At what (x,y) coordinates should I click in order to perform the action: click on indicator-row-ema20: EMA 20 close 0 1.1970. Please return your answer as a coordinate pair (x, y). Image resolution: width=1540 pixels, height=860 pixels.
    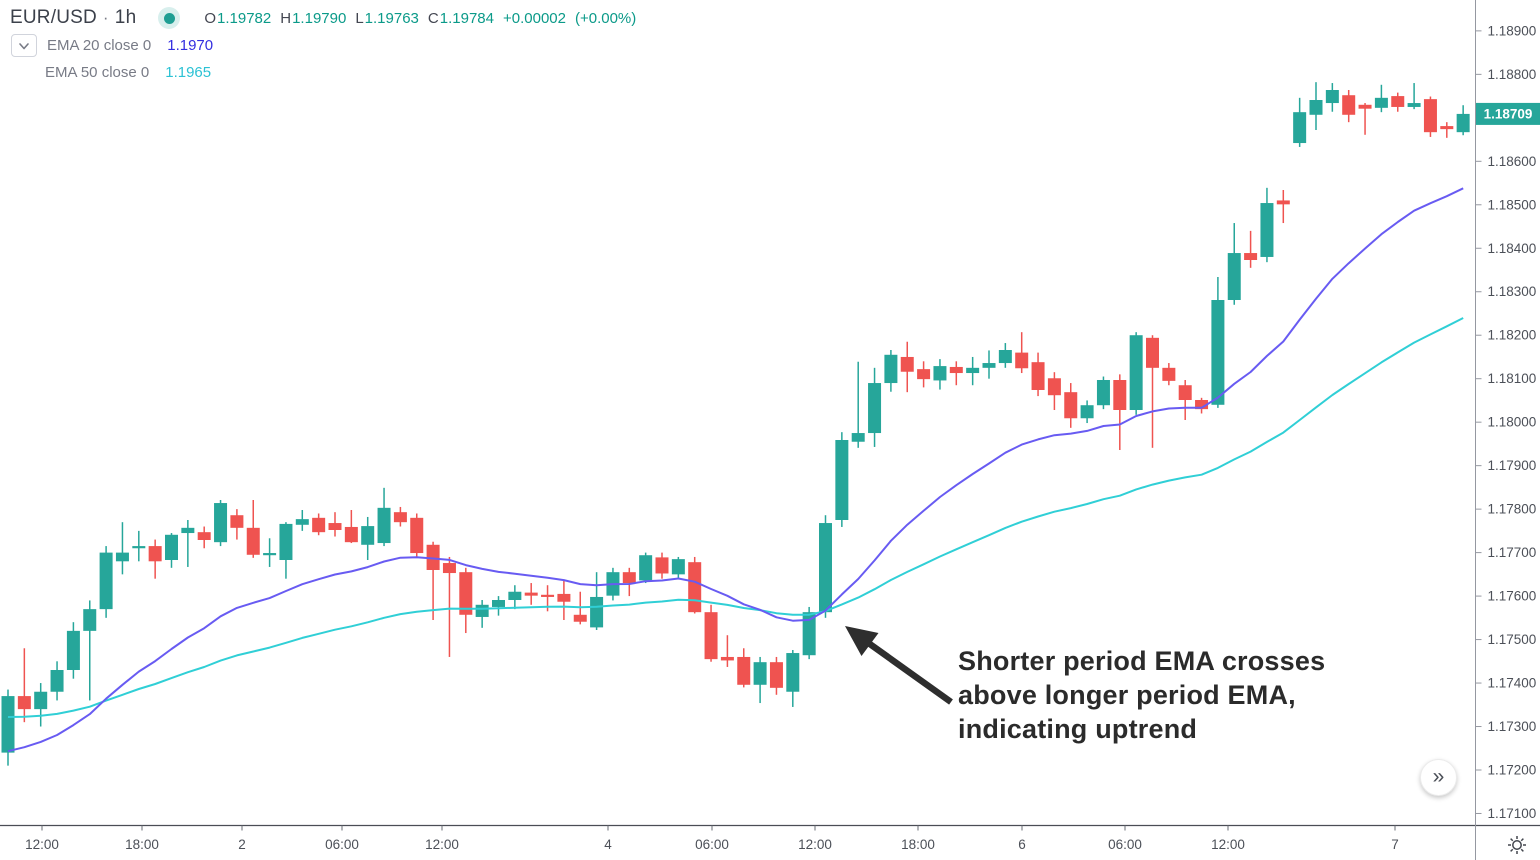
    Looking at the image, I should click on (112, 45).